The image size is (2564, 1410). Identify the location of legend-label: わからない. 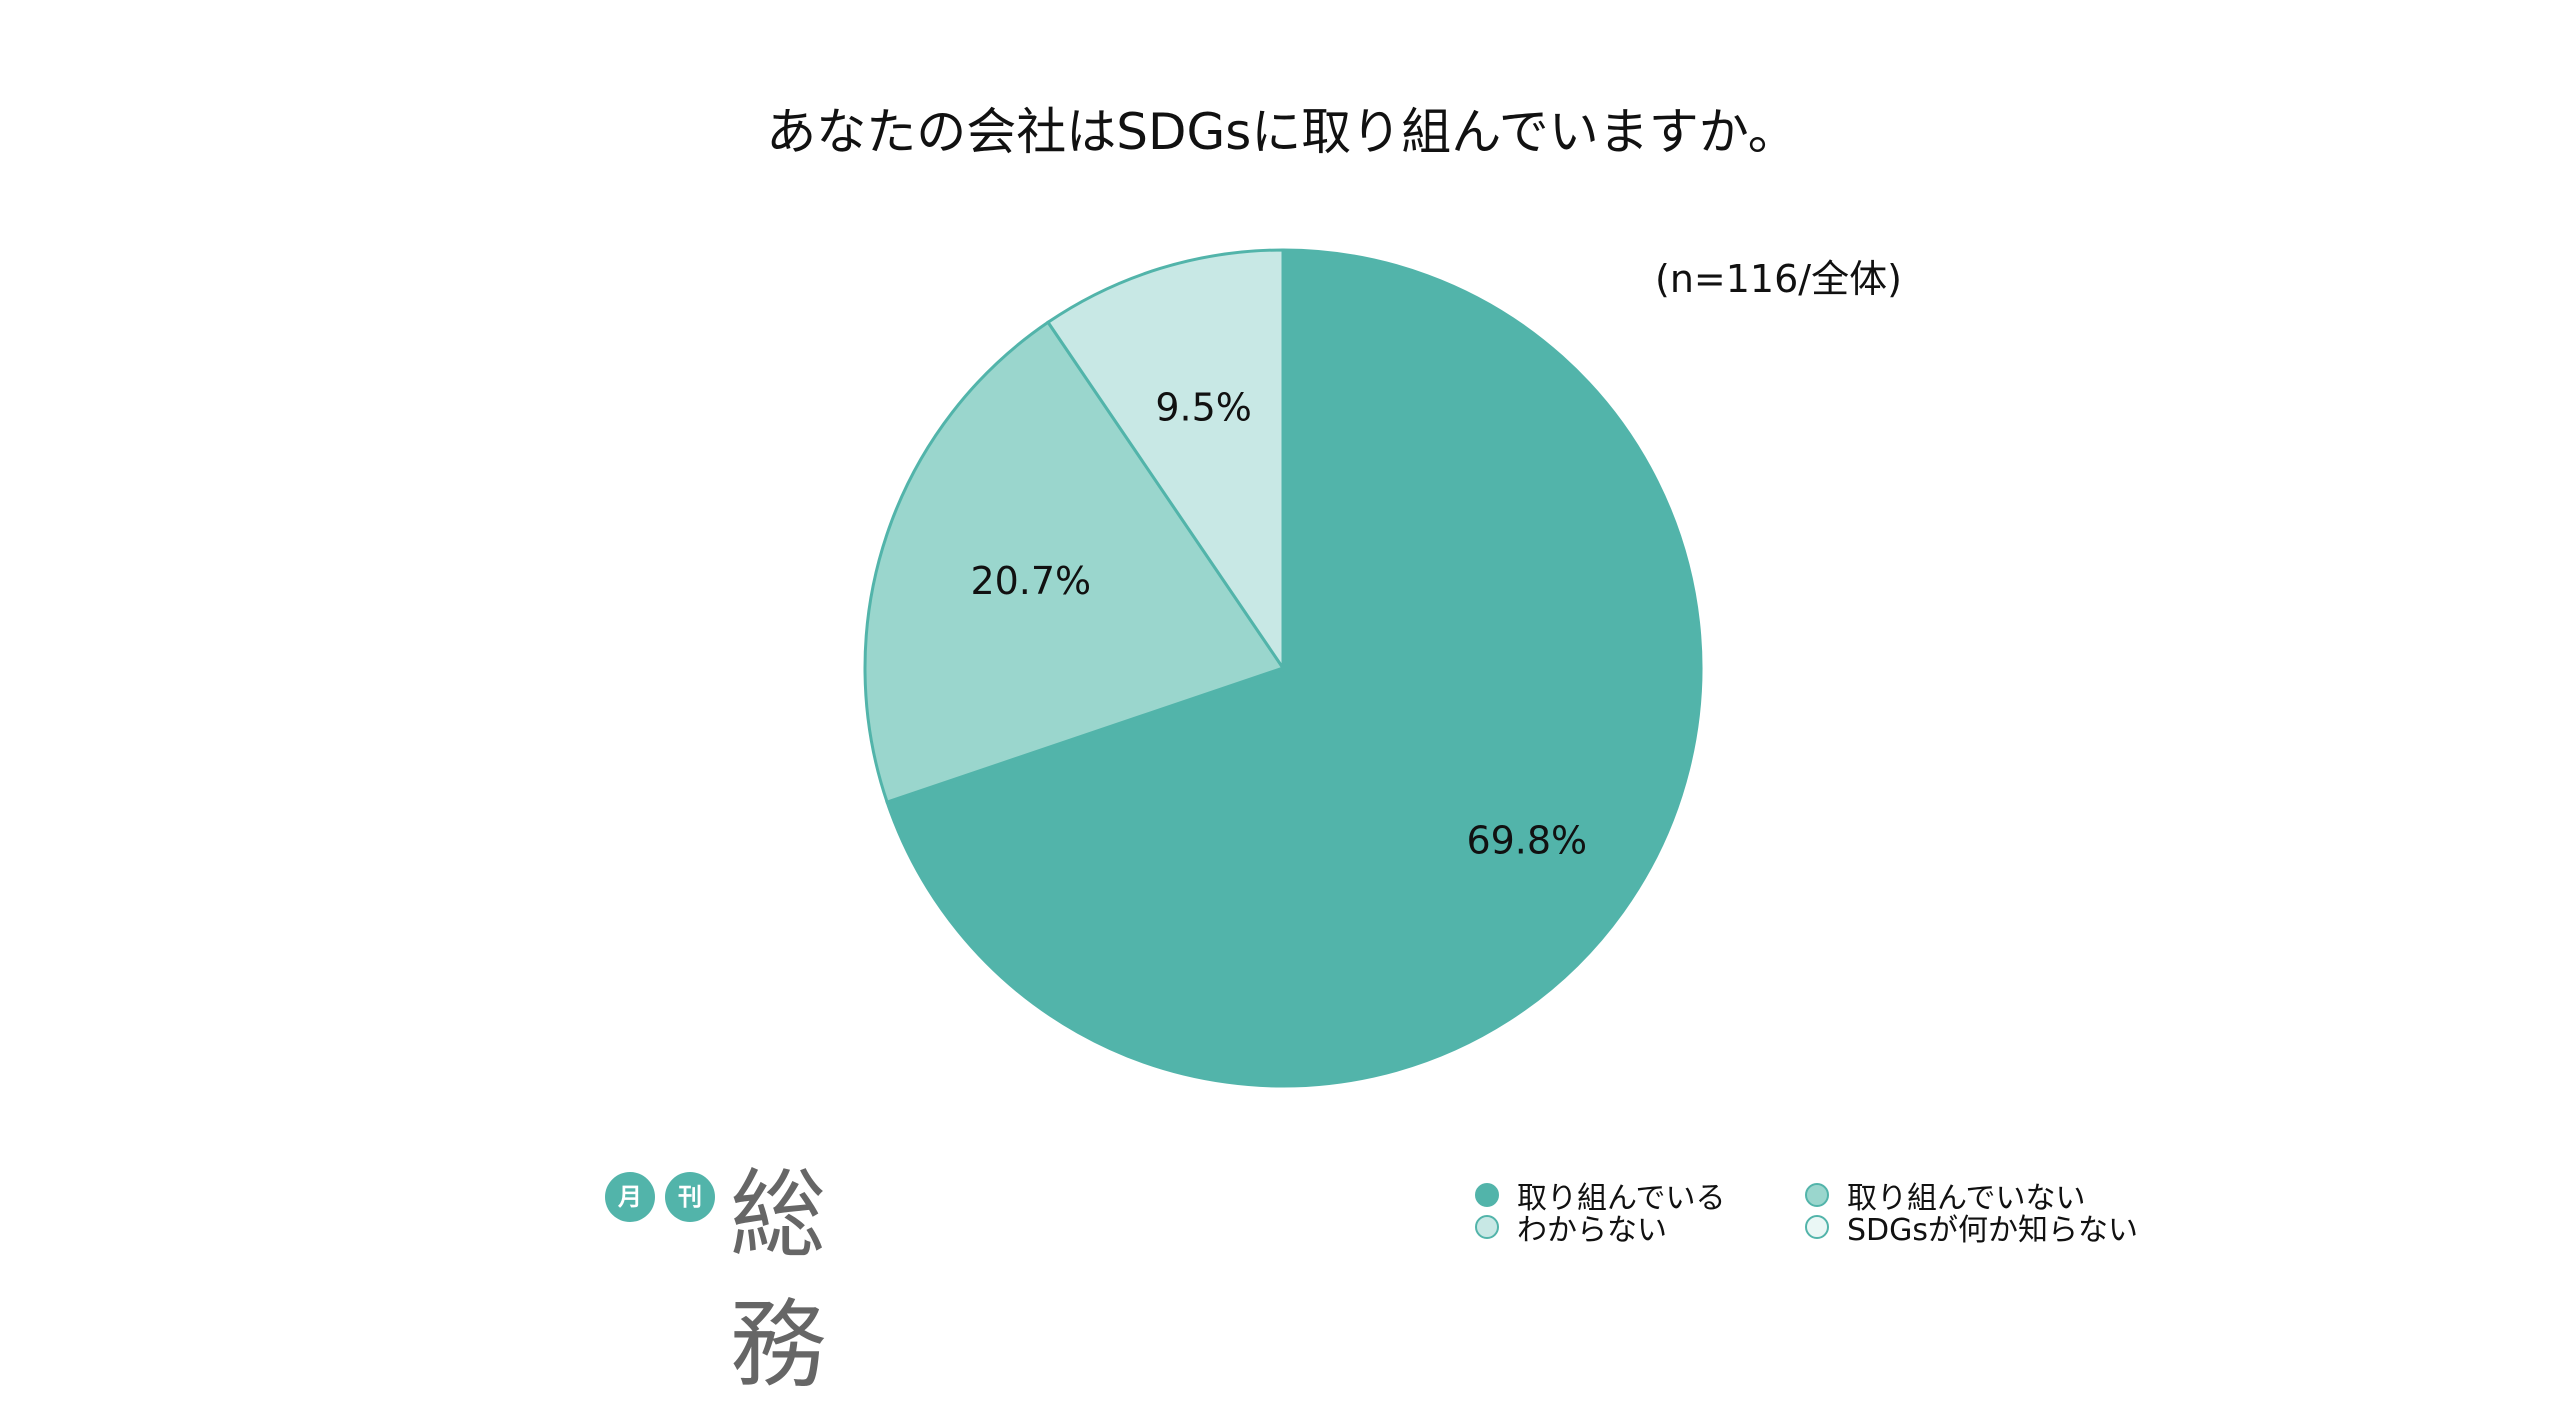
(1592, 1230).